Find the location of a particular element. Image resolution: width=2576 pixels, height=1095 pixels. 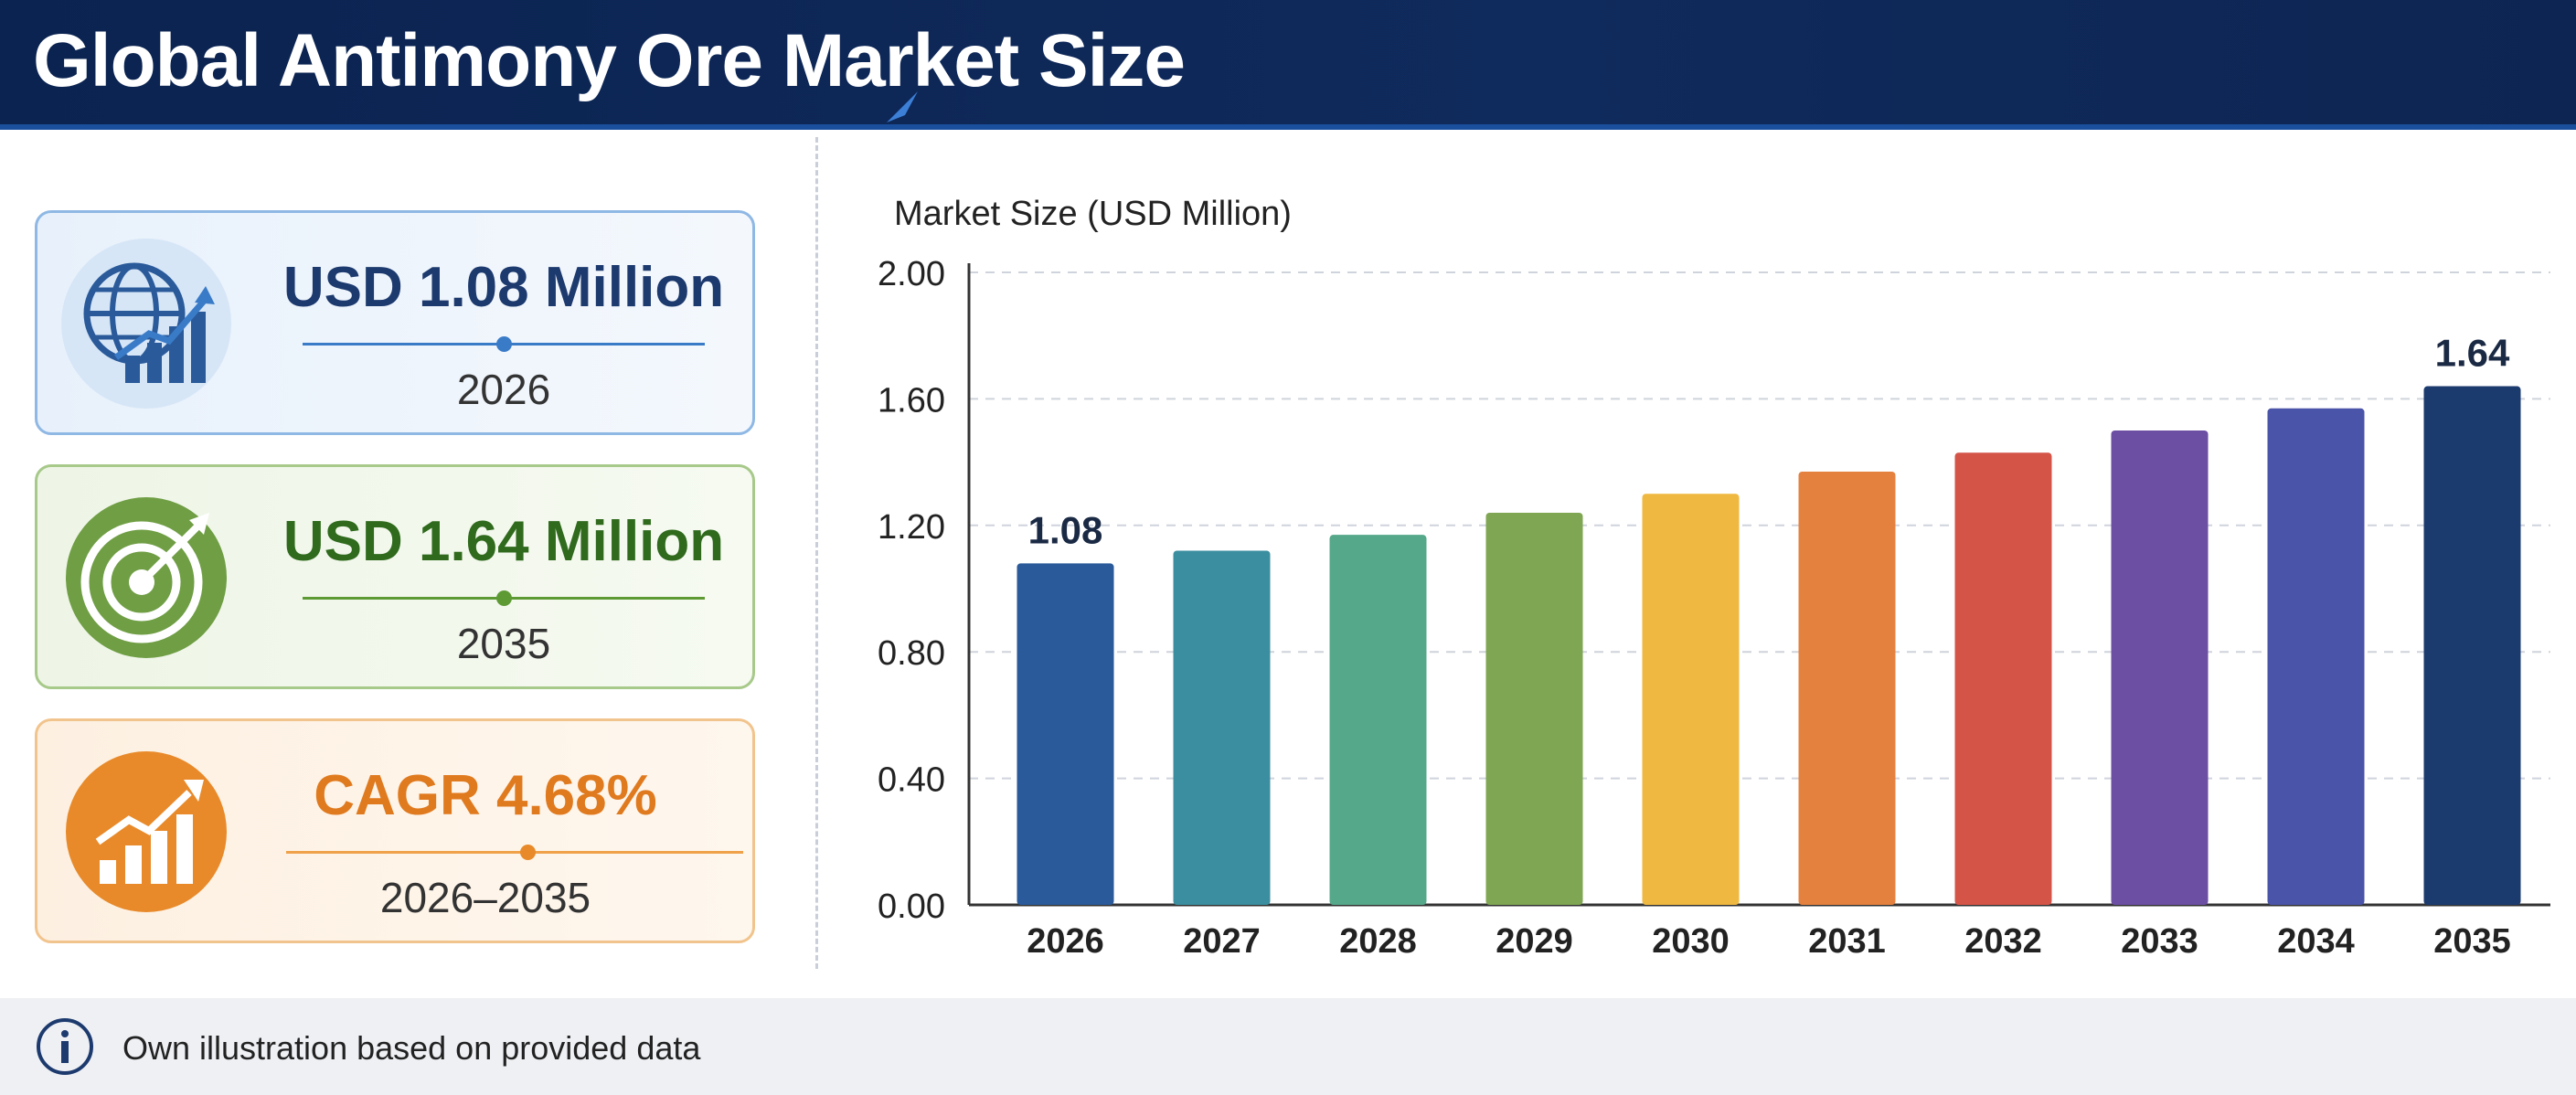

y-axis-label: Market Size (USD Million) is located at coordinates (1093, 214).